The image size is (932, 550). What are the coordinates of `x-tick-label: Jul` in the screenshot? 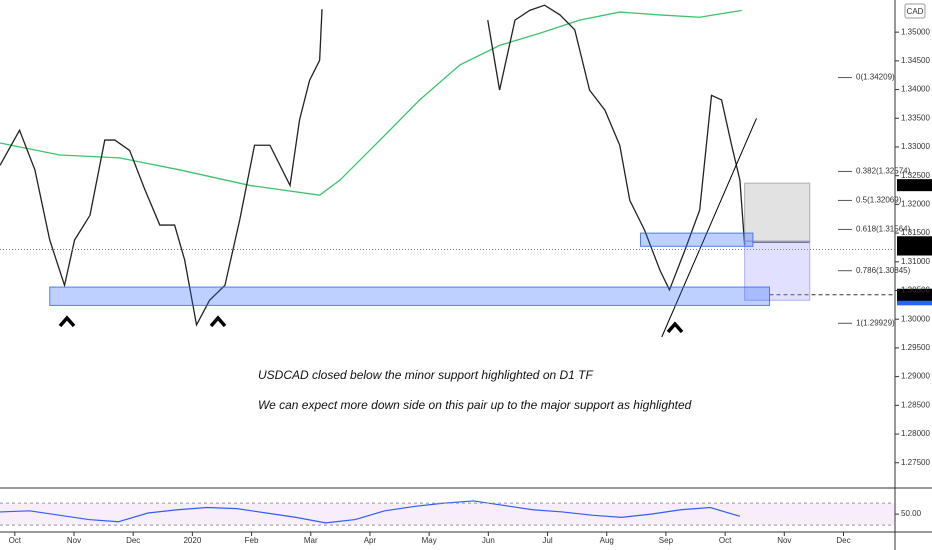 It's located at (547, 540).